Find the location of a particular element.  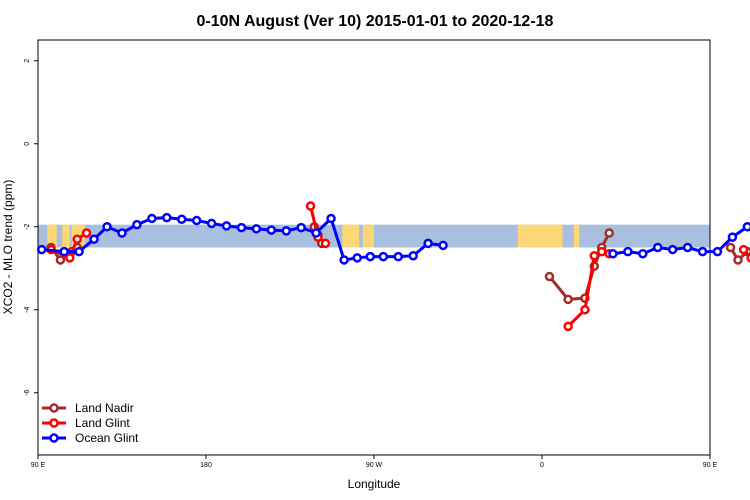

y-tick-label: -4 is located at coordinates (27, 310).